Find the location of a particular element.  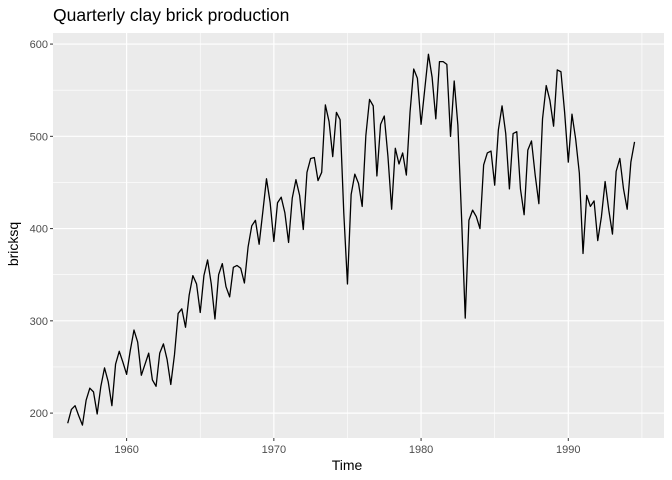

y-axis: 200 300 400 500 600 is located at coordinates (41, 229).